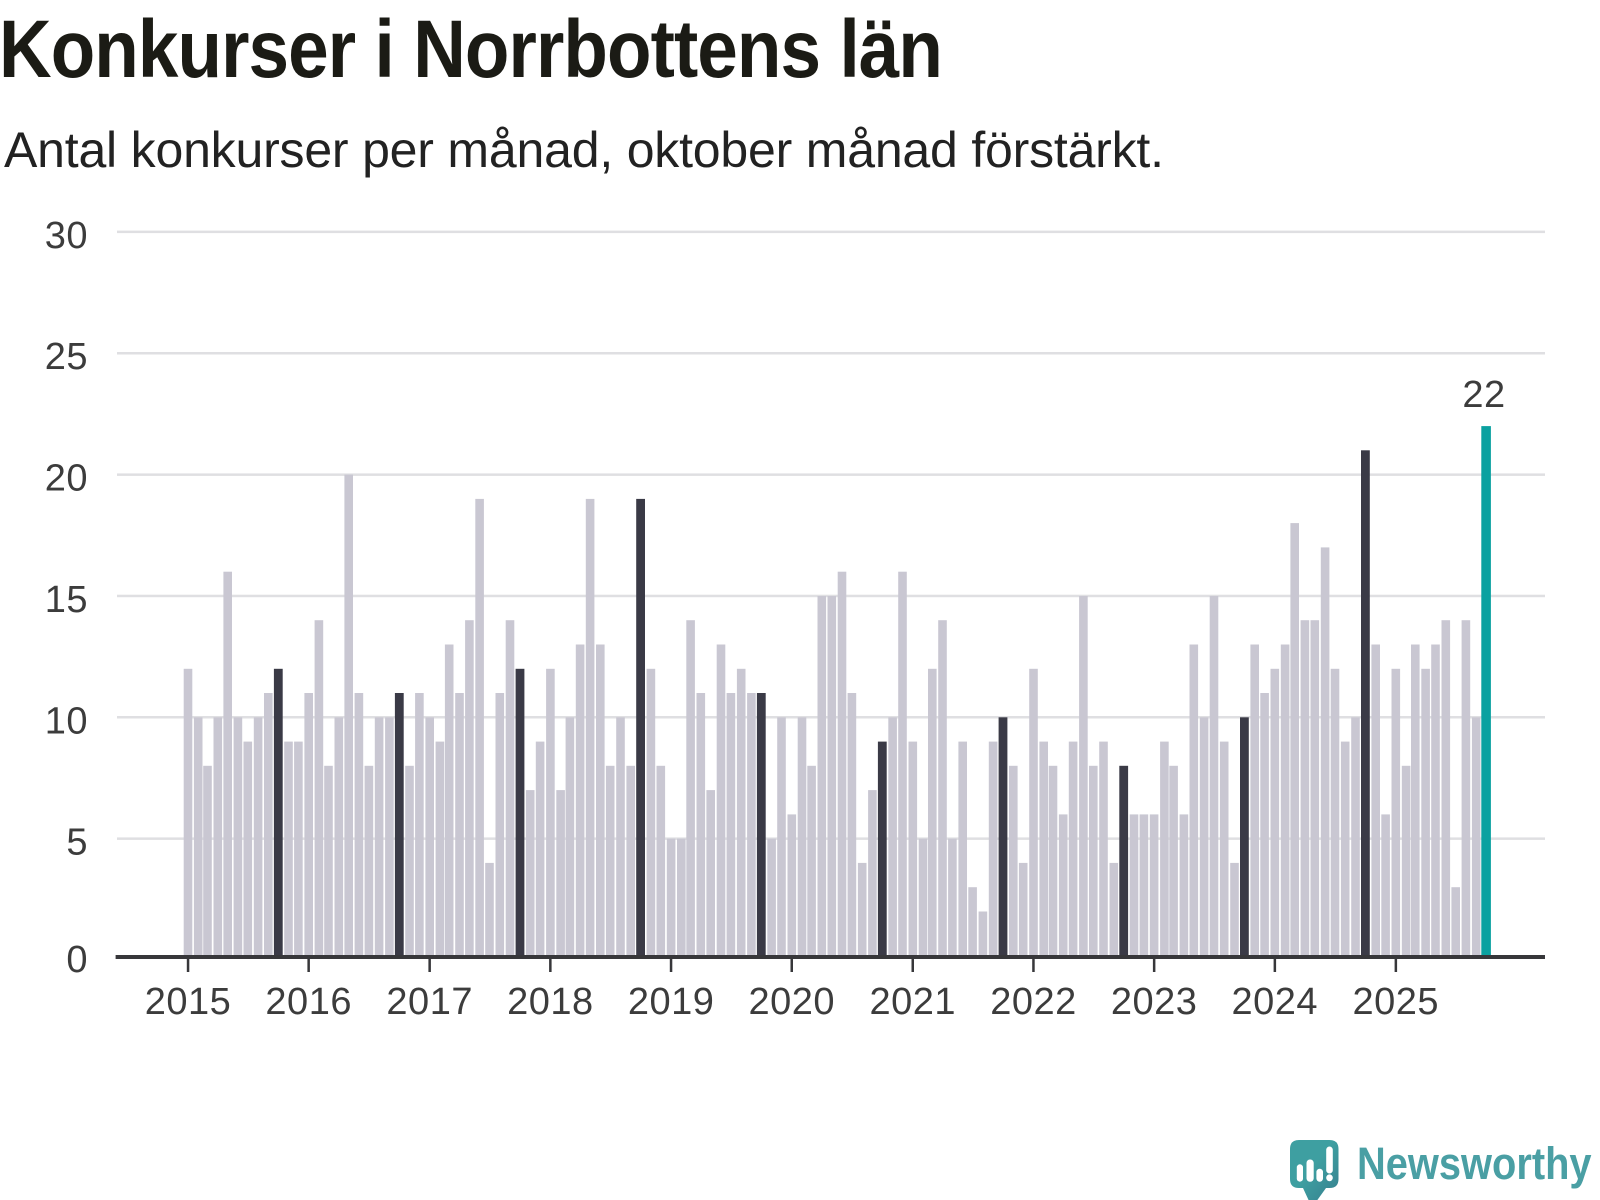  Describe the element at coordinates (66, 479) in the screenshot. I see `svg-text: 20` at that location.